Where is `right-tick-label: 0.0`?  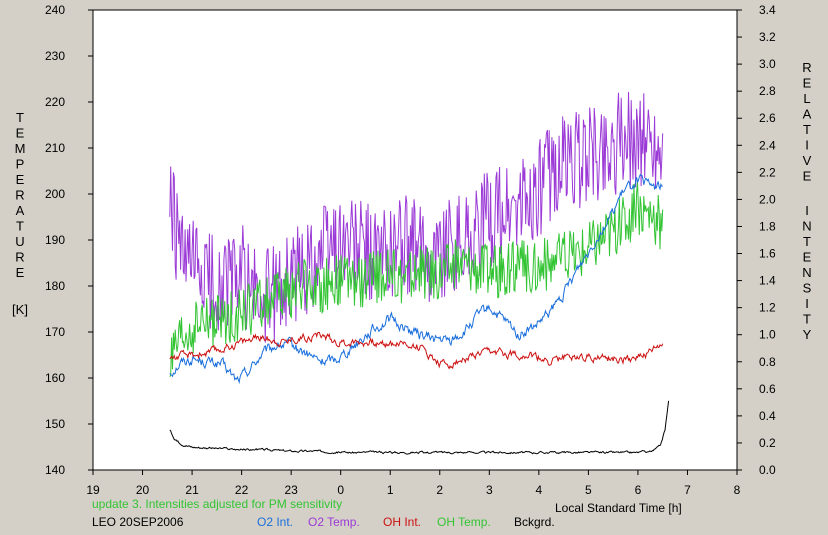
right-tick-label: 0.0 is located at coordinates (767, 470).